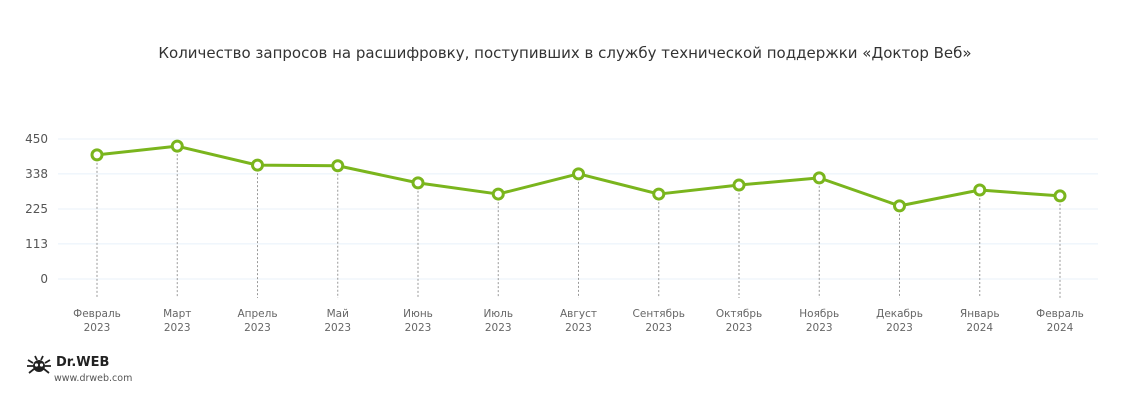  Describe the element at coordinates (418, 314) in the screenshot. I see `x-tick-label: Июнь` at that location.